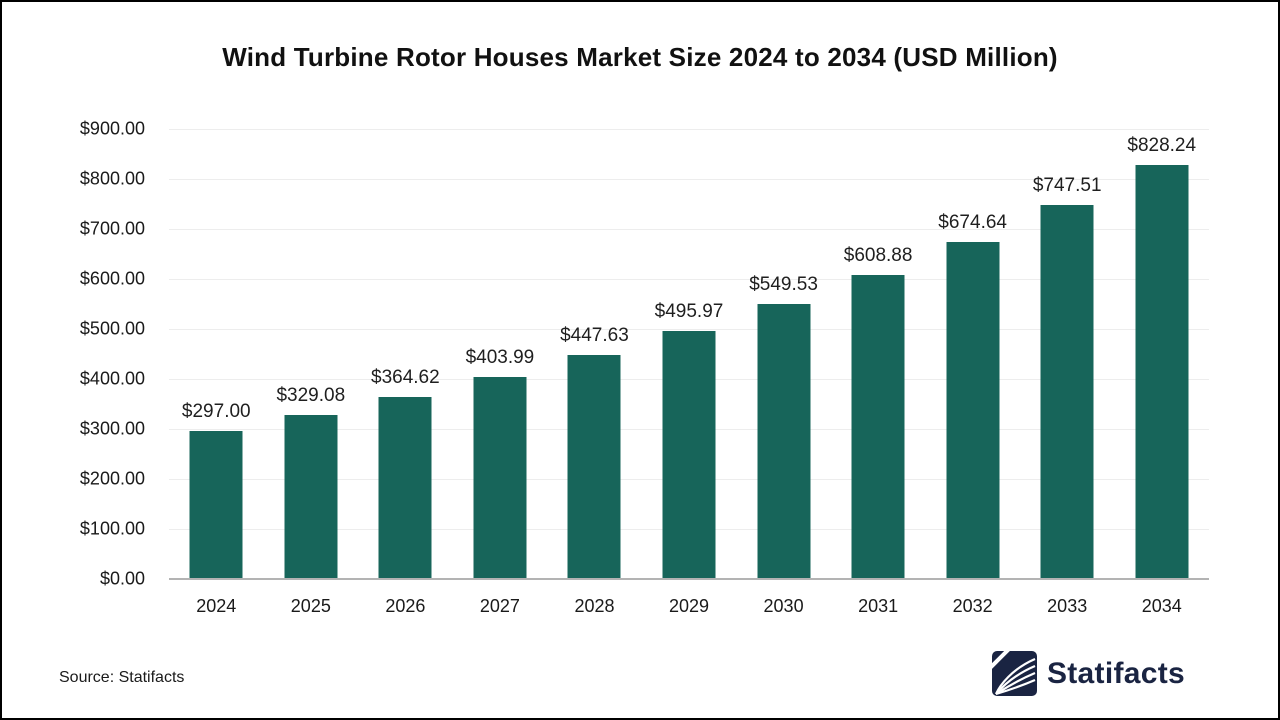 The width and height of the screenshot is (1280, 720). Describe the element at coordinates (216, 606) in the screenshot. I see `x-axis-tick-label: 2024` at that location.